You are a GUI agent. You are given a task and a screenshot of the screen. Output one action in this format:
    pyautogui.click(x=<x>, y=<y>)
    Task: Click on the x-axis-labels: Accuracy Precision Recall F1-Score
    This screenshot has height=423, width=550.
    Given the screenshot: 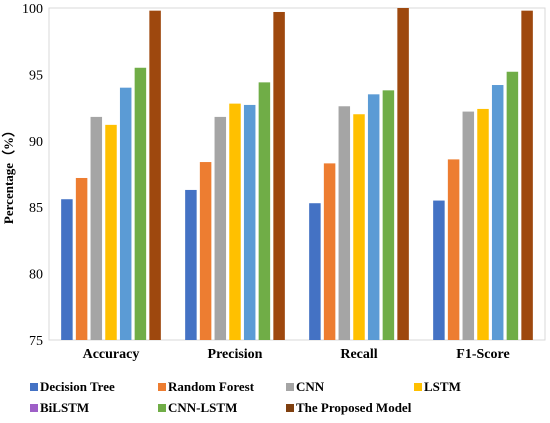 What is the action you would take?
    pyautogui.click(x=296, y=354)
    